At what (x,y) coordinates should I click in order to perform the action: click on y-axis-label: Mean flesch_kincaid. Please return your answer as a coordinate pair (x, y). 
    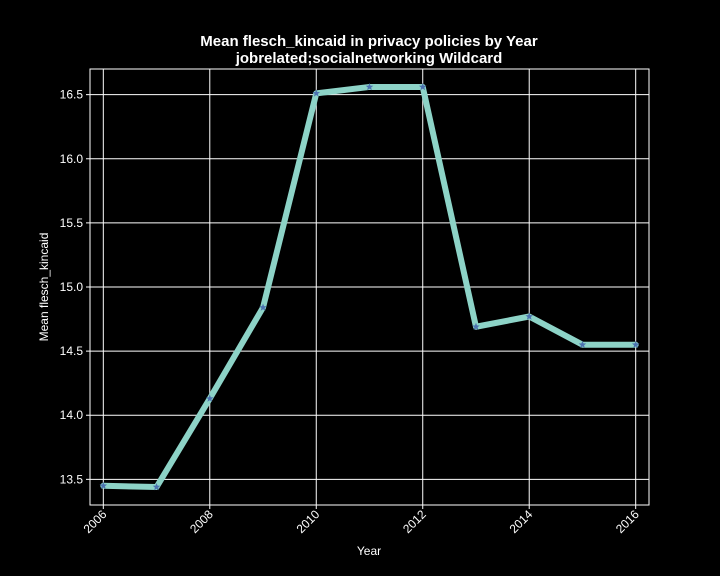
    Looking at the image, I should click on (44, 287).